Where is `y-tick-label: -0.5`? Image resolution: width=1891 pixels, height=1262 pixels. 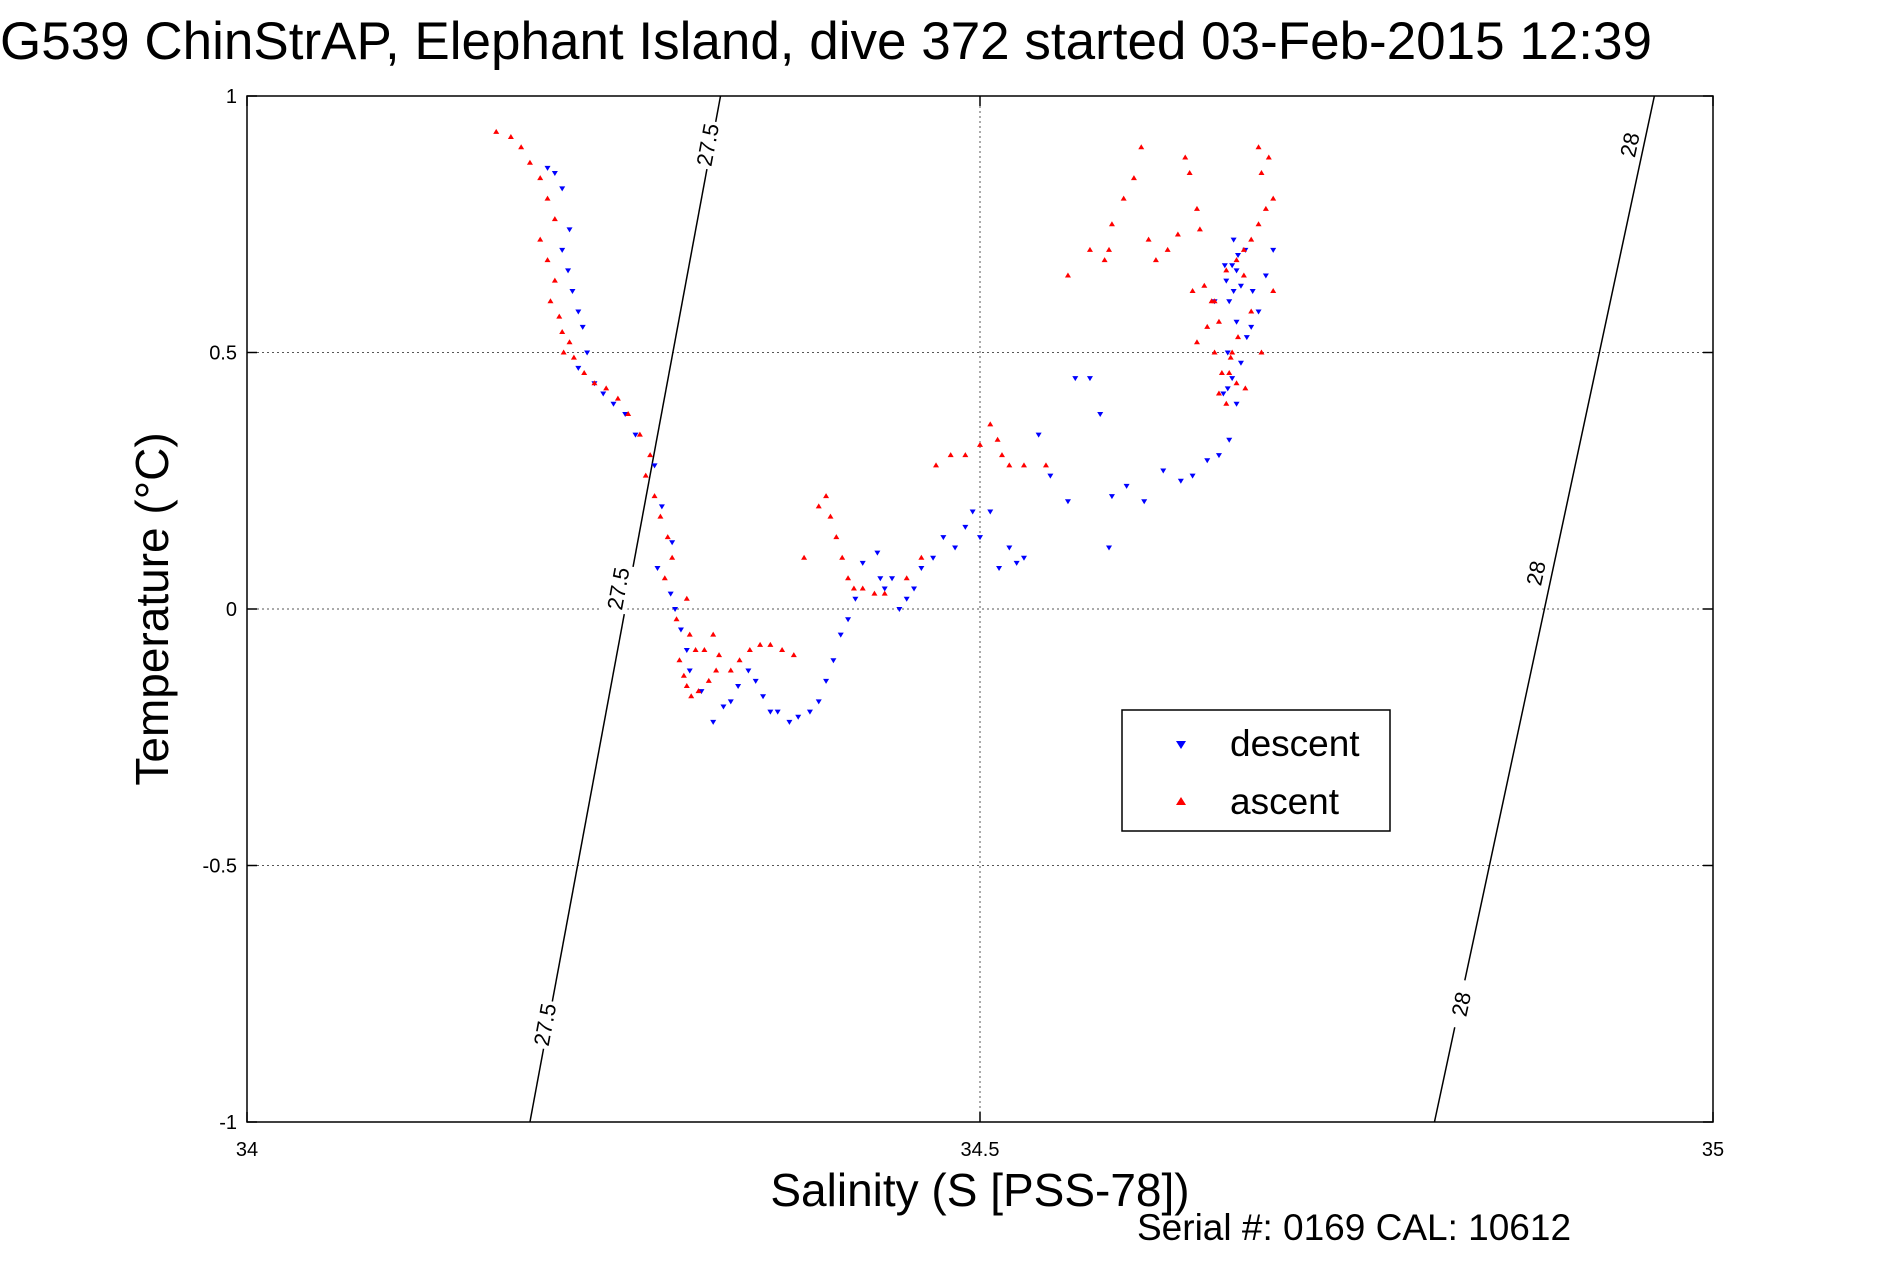
y-tick-label: -0.5 is located at coordinates (220, 867).